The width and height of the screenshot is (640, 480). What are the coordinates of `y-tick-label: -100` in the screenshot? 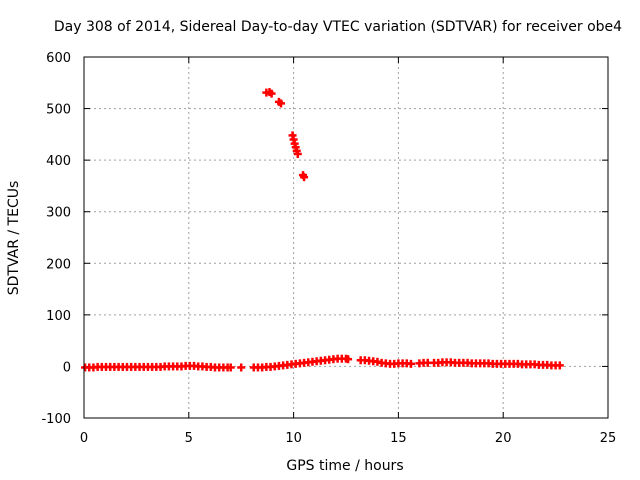 It's located at (56, 419).